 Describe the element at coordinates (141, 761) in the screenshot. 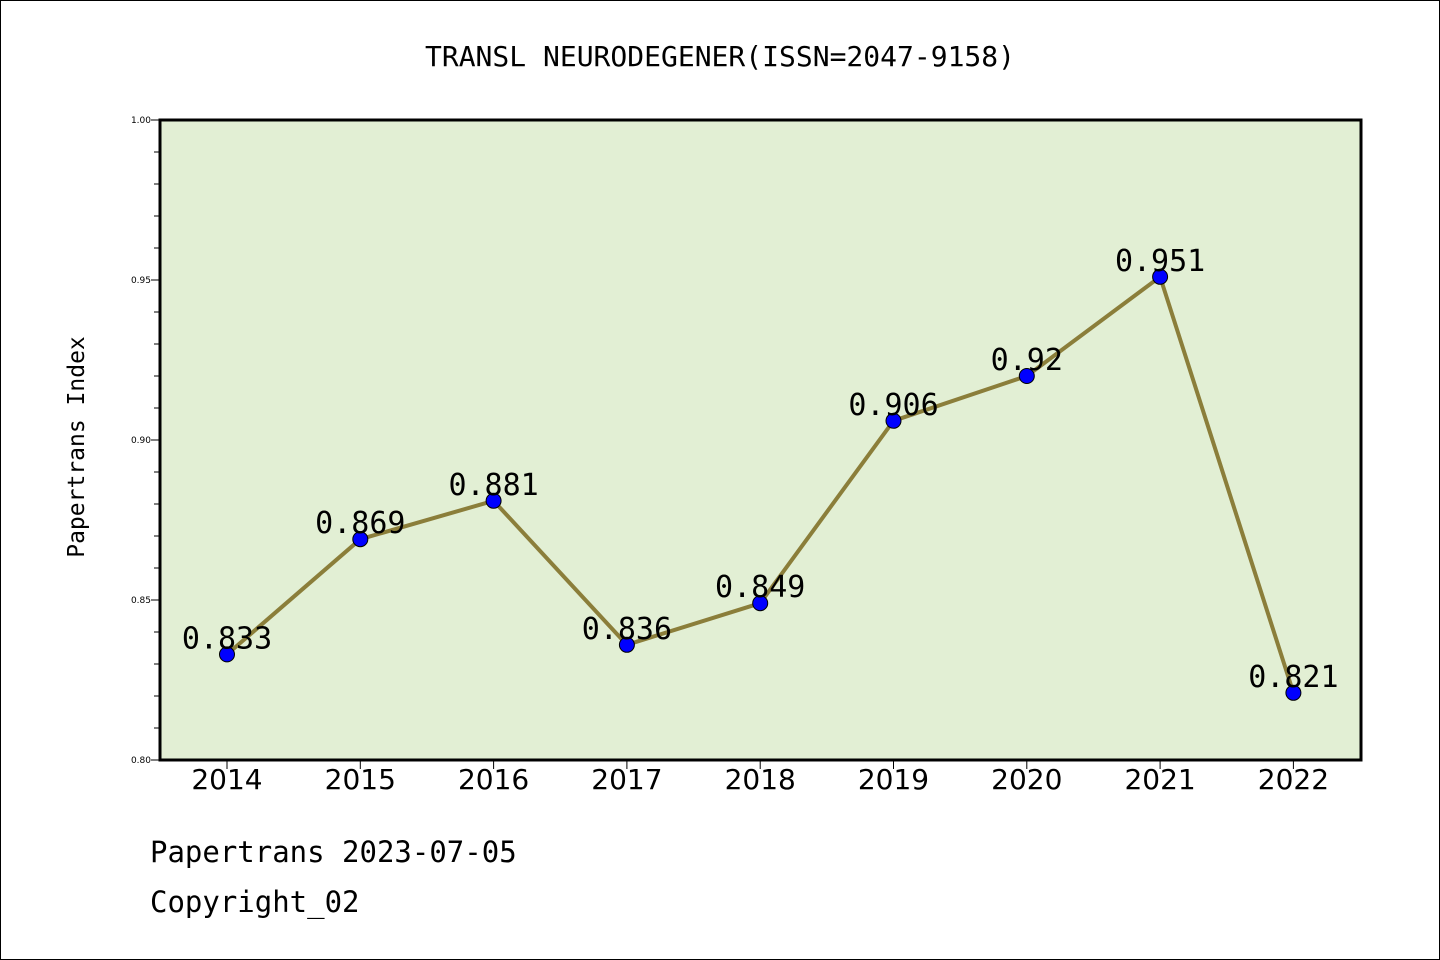

I see `y-tick-label: 0.80` at that location.